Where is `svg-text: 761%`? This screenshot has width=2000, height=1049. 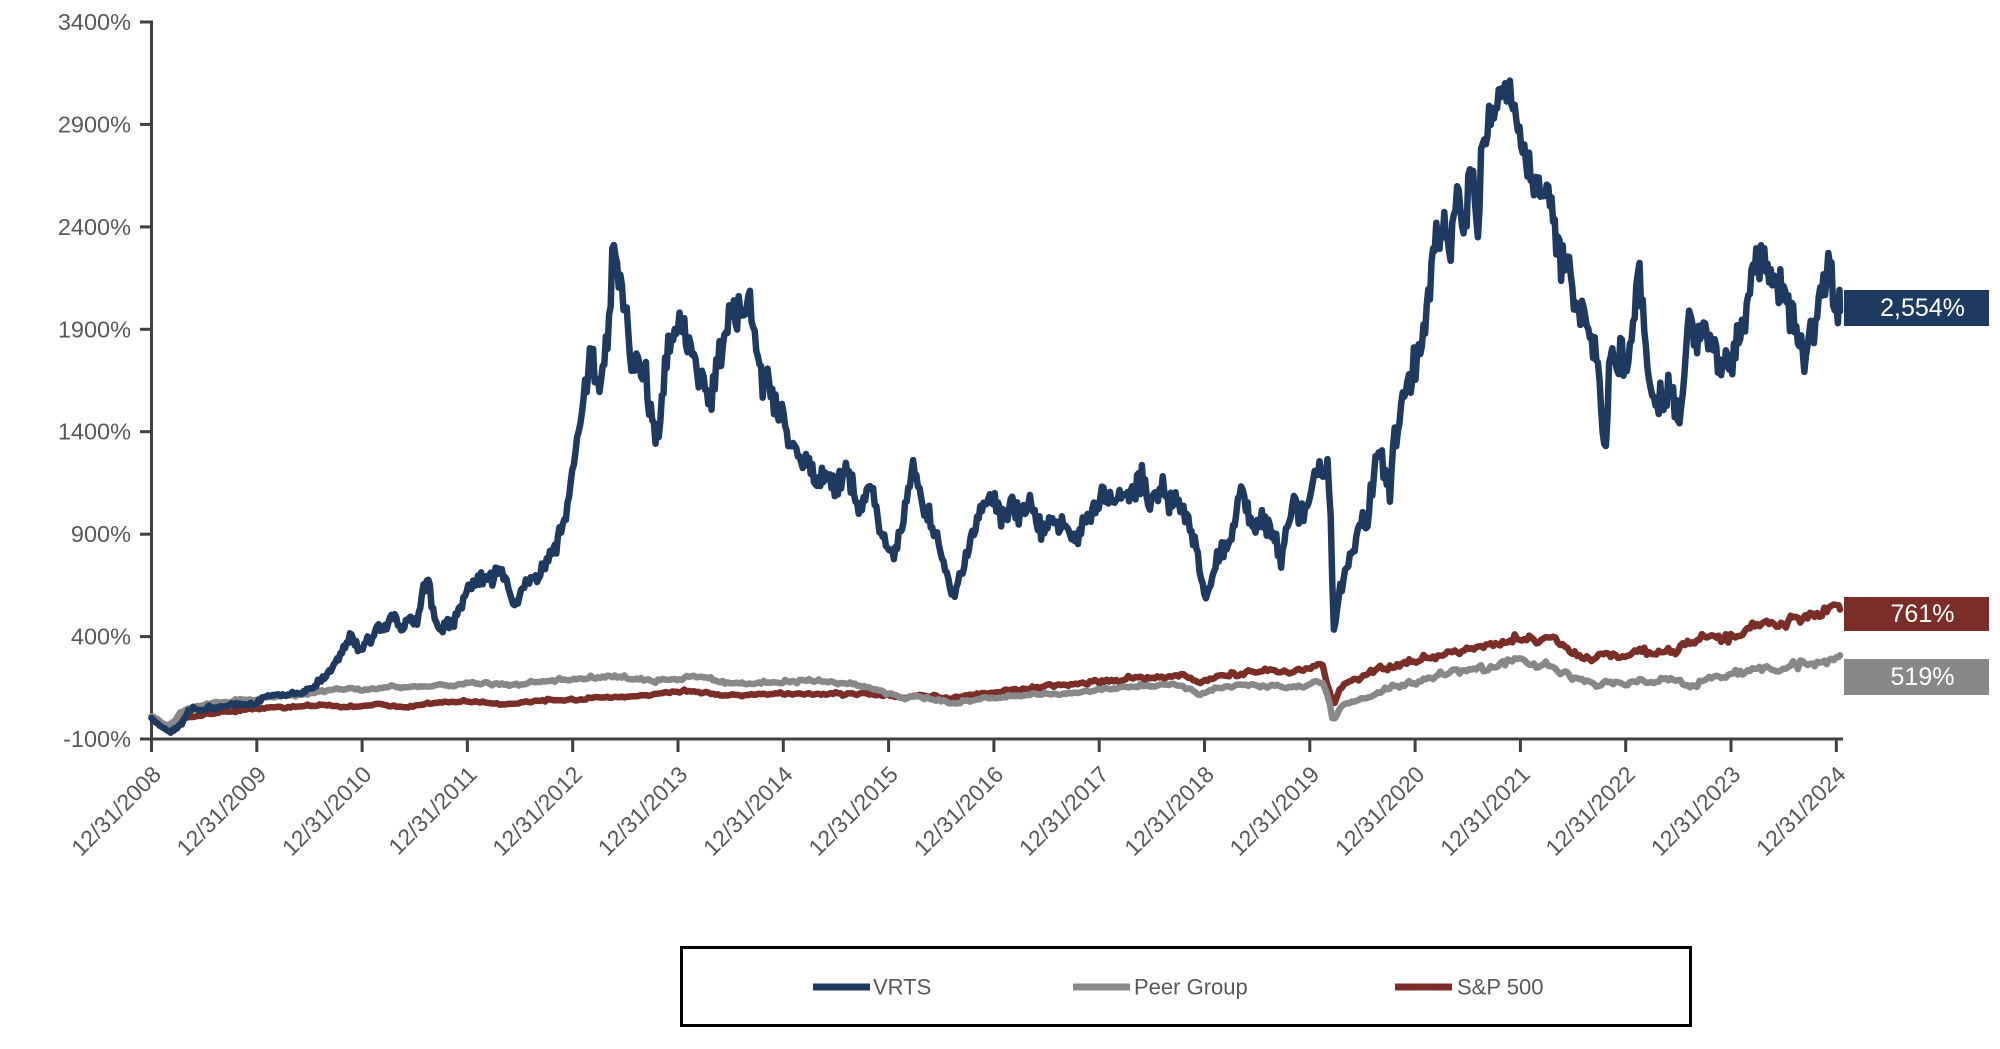
svg-text: 761% is located at coordinates (1923, 614).